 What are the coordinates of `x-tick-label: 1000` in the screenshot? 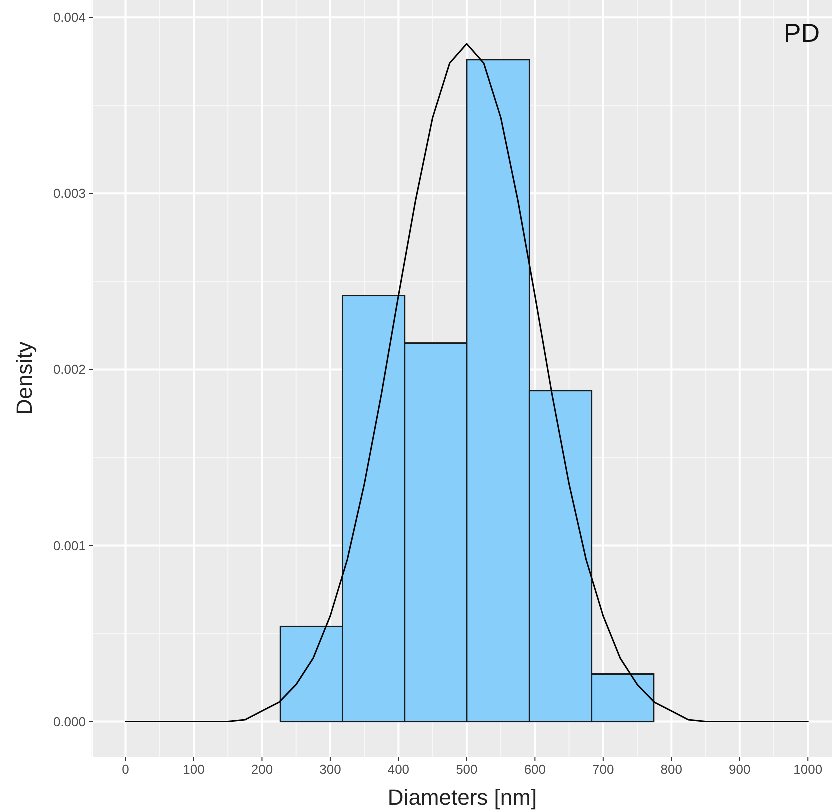 It's located at (808, 769).